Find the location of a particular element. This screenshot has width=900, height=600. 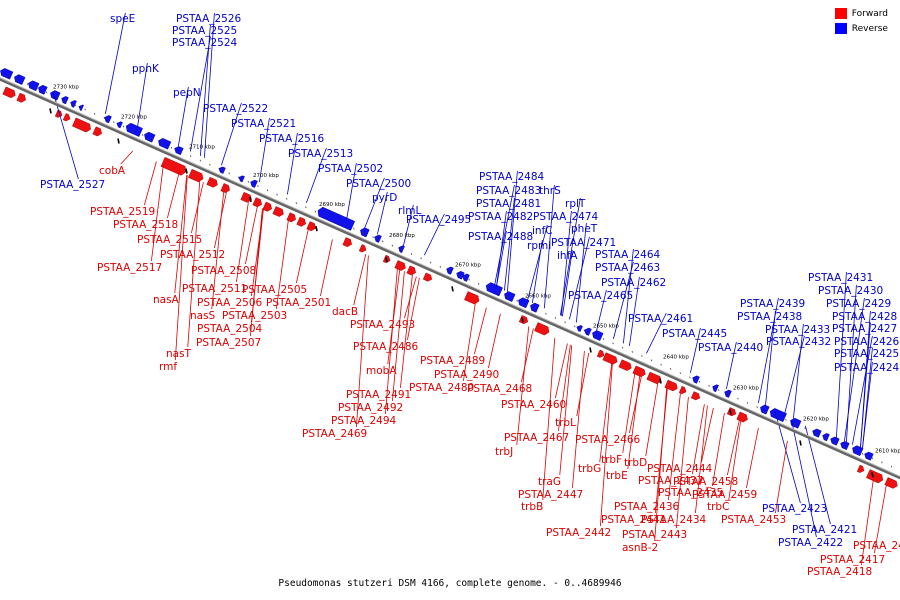

reverse-gene-label: PSTAA_2521 is located at coordinates (263, 124).